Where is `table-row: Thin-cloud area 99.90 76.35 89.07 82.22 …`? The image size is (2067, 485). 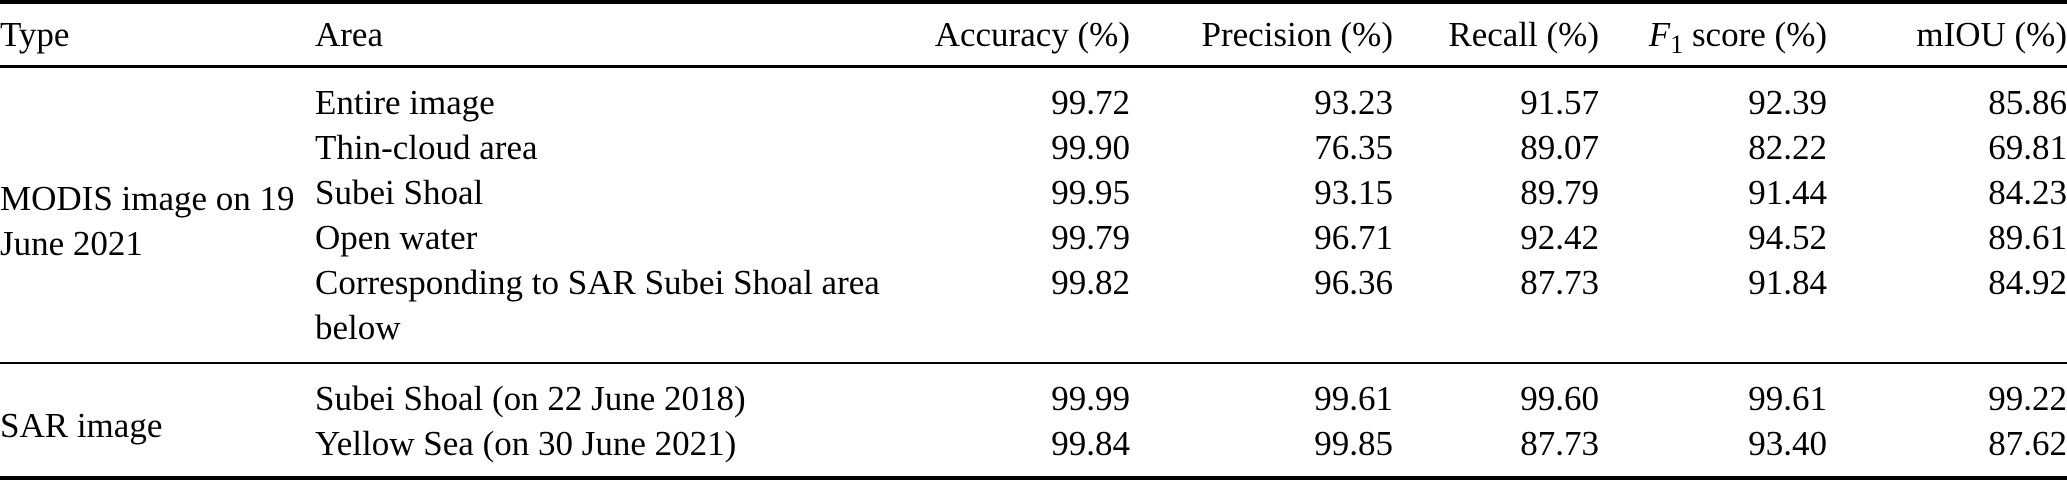 table-row: Thin-cloud area 99.90 76.35 89.07 82.22 … is located at coordinates (1033, 147).